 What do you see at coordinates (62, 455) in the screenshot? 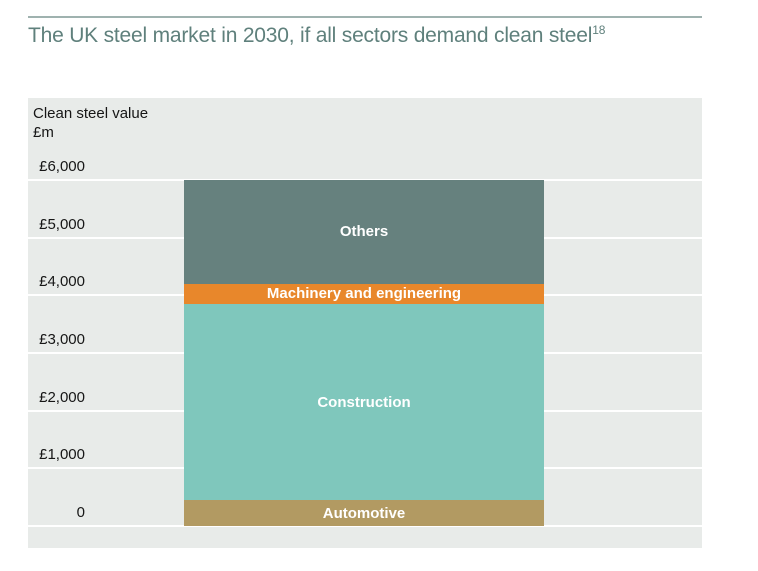
I see `y-tick-label: £1,000` at bounding box center [62, 455].